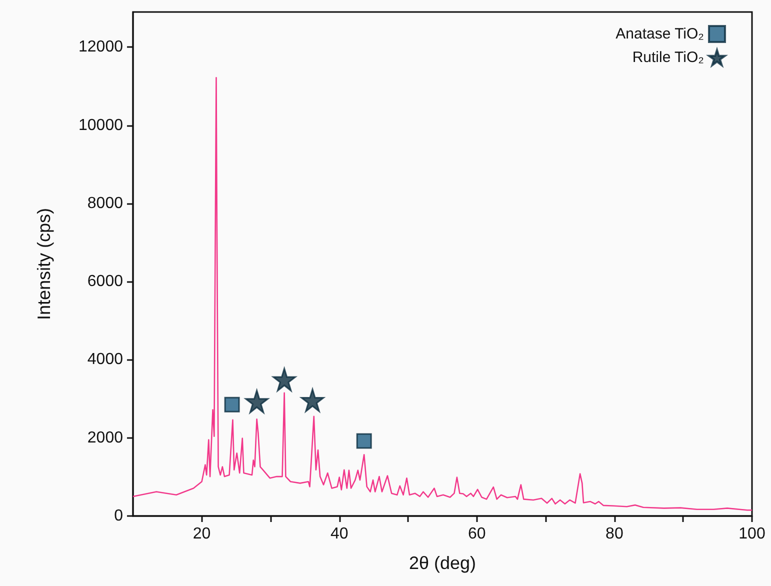 Image resolution: width=771 pixels, height=586 pixels. What do you see at coordinates (660, 34) in the screenshot?
I see `legend-label: Anatase TiO₂` at bounding box center [660, 34].